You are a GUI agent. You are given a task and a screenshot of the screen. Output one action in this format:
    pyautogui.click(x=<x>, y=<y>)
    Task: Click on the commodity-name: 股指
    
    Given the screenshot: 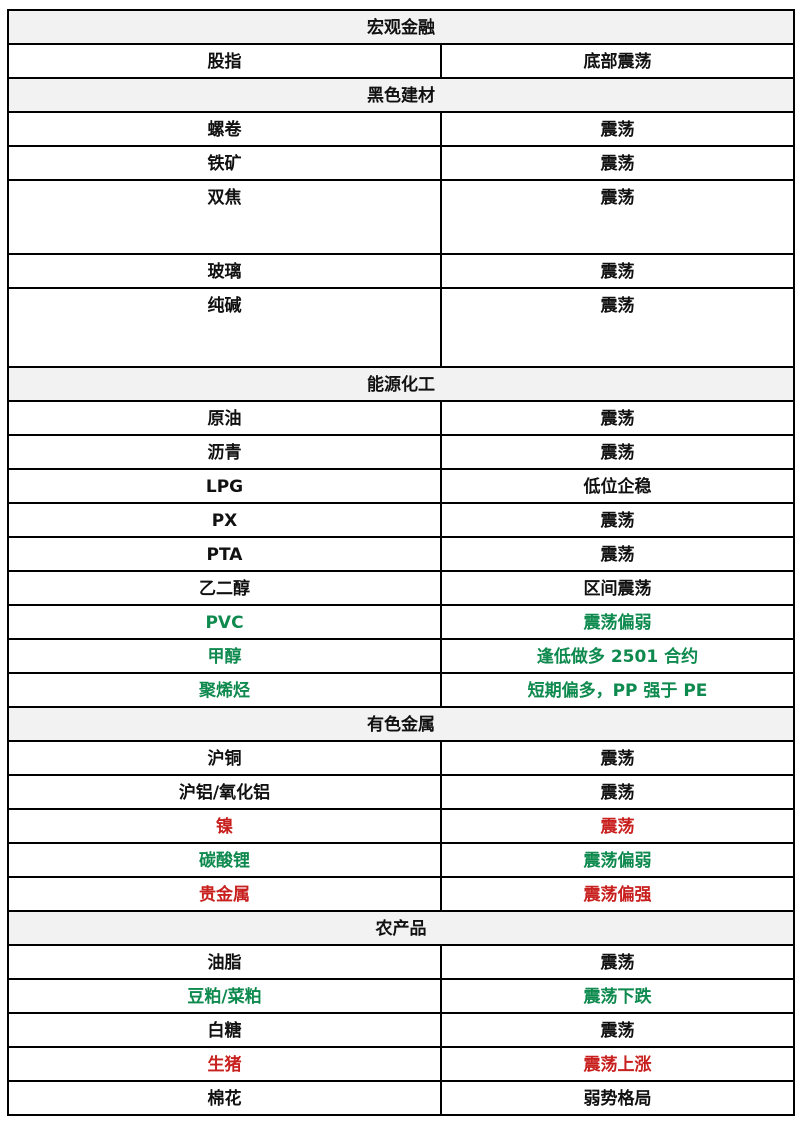 What is the action you would take?
    pyautogui.click(x=224, y=61)
    